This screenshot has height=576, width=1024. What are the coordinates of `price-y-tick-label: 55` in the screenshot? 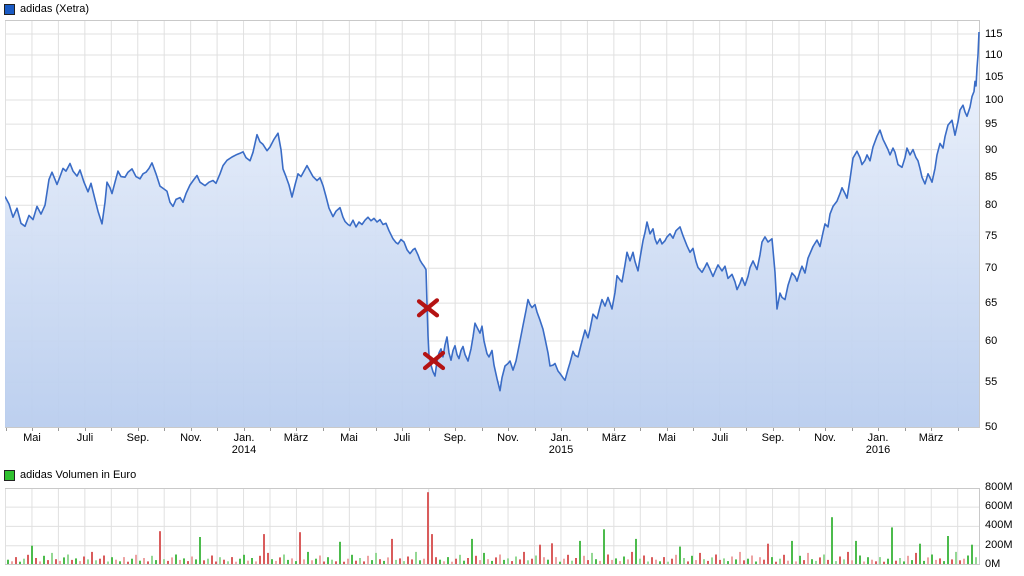 It's located at (991, 382).